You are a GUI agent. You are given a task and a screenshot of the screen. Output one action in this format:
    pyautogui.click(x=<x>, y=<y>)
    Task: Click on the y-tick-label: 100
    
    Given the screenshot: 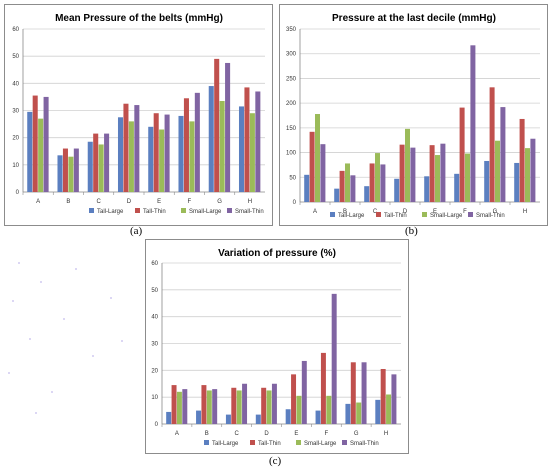 What is the action you would take?
    pyautogui.click(x=291, y=154)
    